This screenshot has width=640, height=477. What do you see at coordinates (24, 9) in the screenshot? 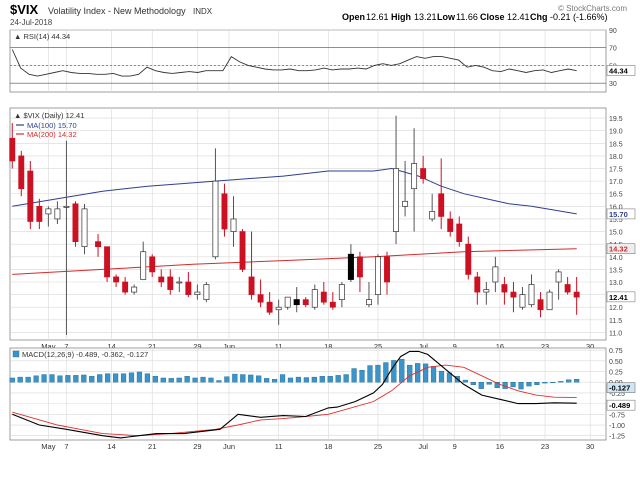
I see `chart-symbol: $VIX` at bounding box center [24, 9].